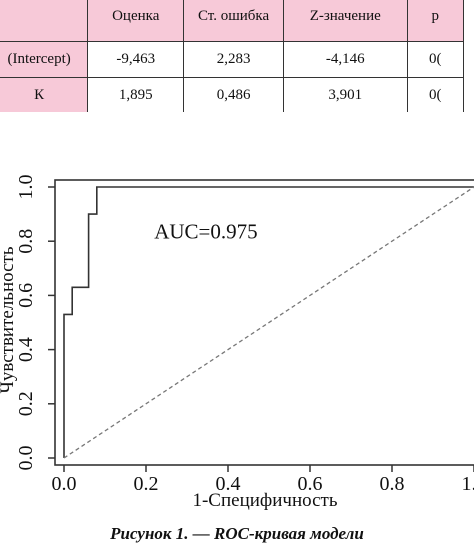 Image resolution: width=474 pixels, height=555 pixels. I want to click on header-estimate: Оценка, so click(136, 21).